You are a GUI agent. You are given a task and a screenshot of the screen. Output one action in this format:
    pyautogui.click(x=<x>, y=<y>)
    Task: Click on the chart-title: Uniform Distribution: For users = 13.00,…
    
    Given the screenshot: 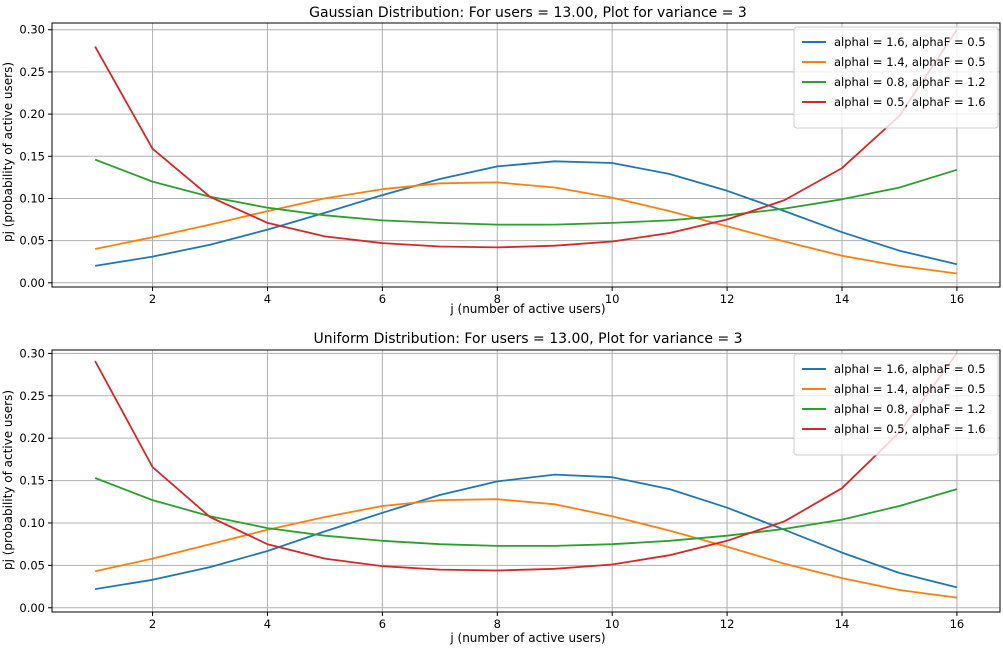 What is the action you would take?
    pyautogui.click(x=527, y=339)
    